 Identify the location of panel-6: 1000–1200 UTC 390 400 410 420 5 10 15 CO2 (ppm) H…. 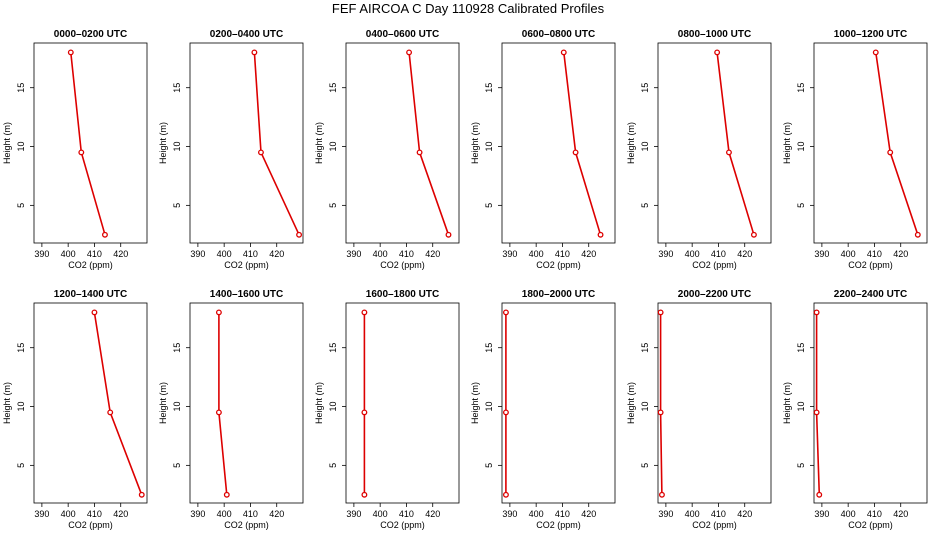
(855, 149).